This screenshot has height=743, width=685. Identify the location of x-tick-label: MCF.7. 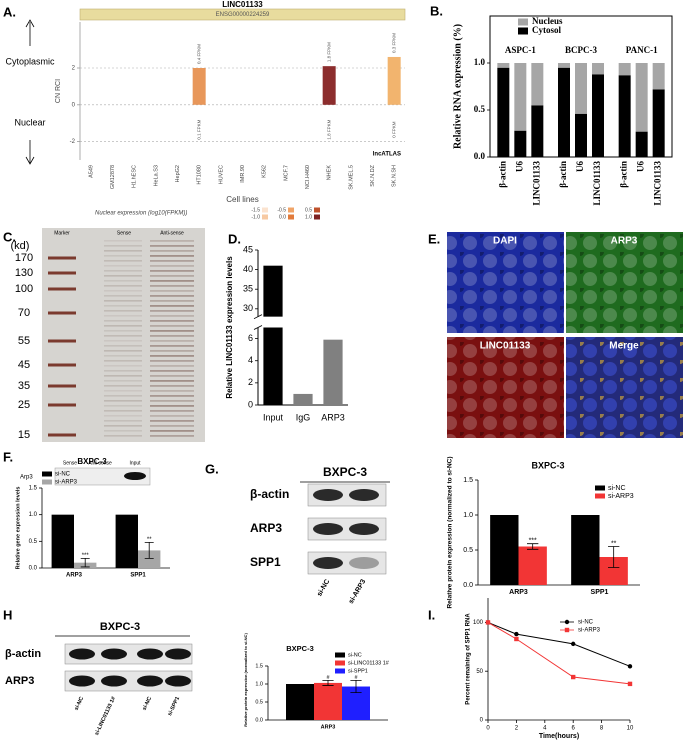
(286, 173).